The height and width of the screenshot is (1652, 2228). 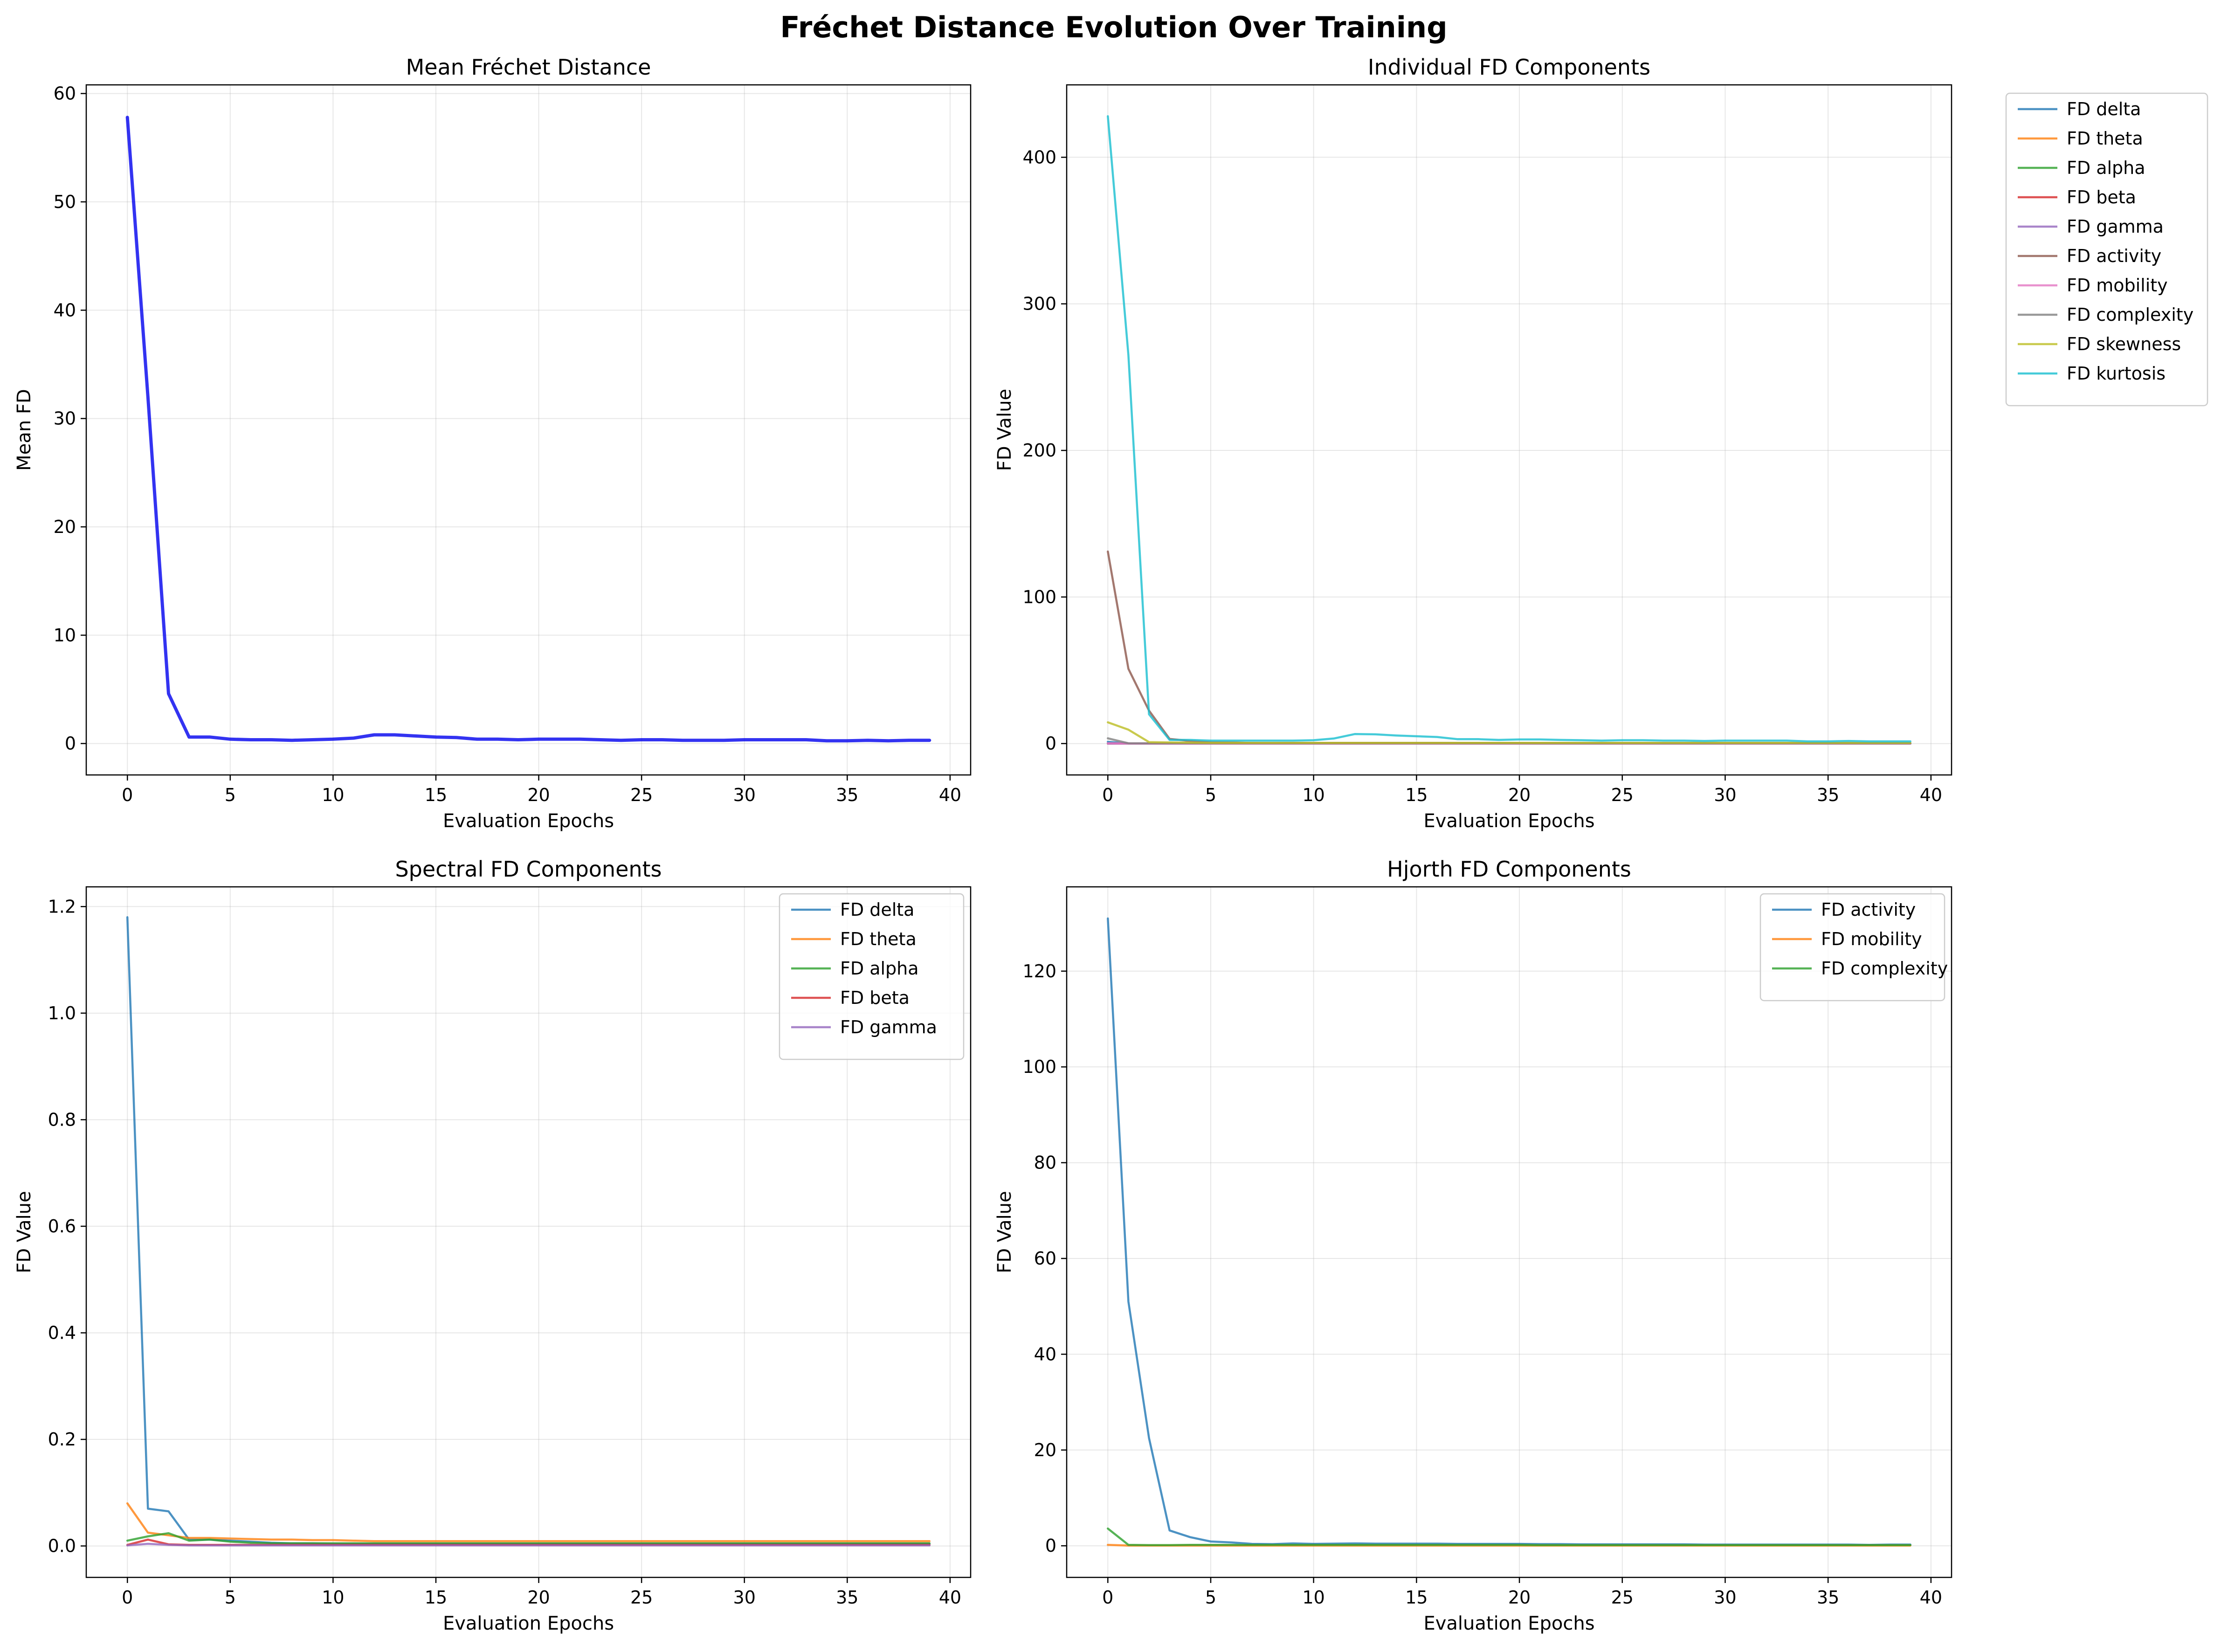 What do you see at coordinates (65, 202) in the screenshot?
I see `y-tick-label: 50` at bounding box center [65, 202].